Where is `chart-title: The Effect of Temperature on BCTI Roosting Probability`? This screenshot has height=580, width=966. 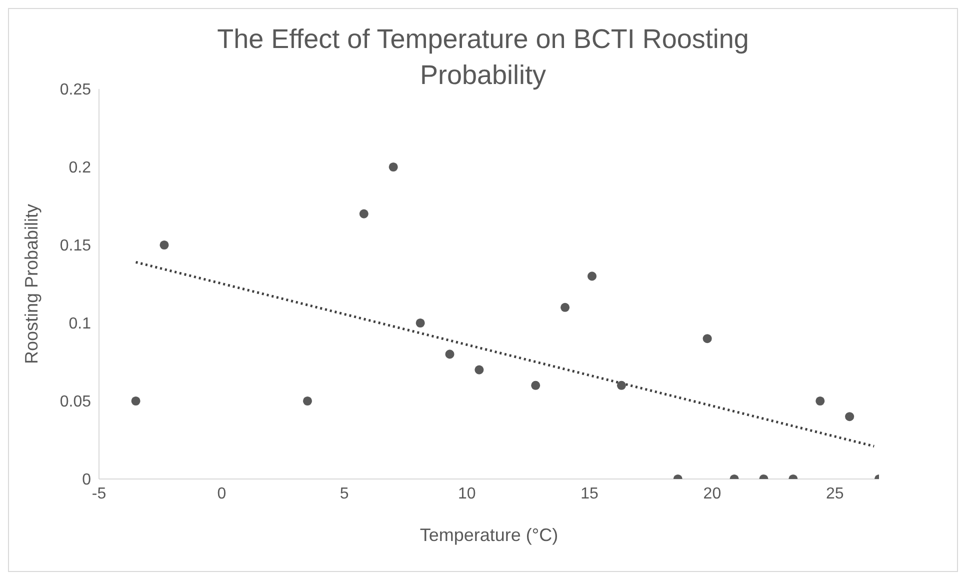 chart-title: The Effect of Temperature on BCTI Roosting Probability is located at coordinates (483, 57).